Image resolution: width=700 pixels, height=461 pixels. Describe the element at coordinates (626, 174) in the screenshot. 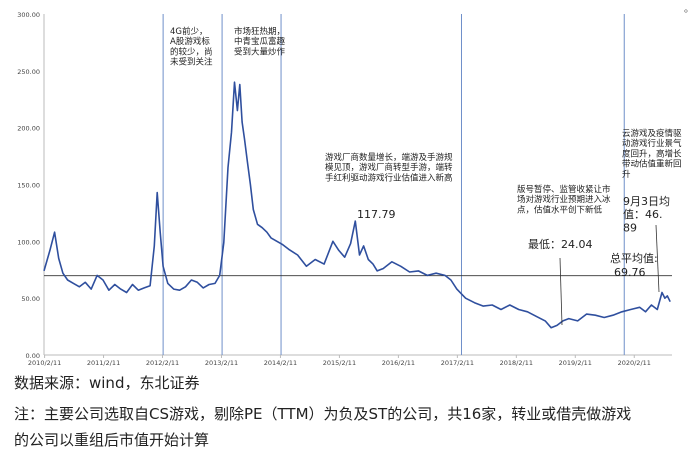

I see `annotation-line: 升` at that location.